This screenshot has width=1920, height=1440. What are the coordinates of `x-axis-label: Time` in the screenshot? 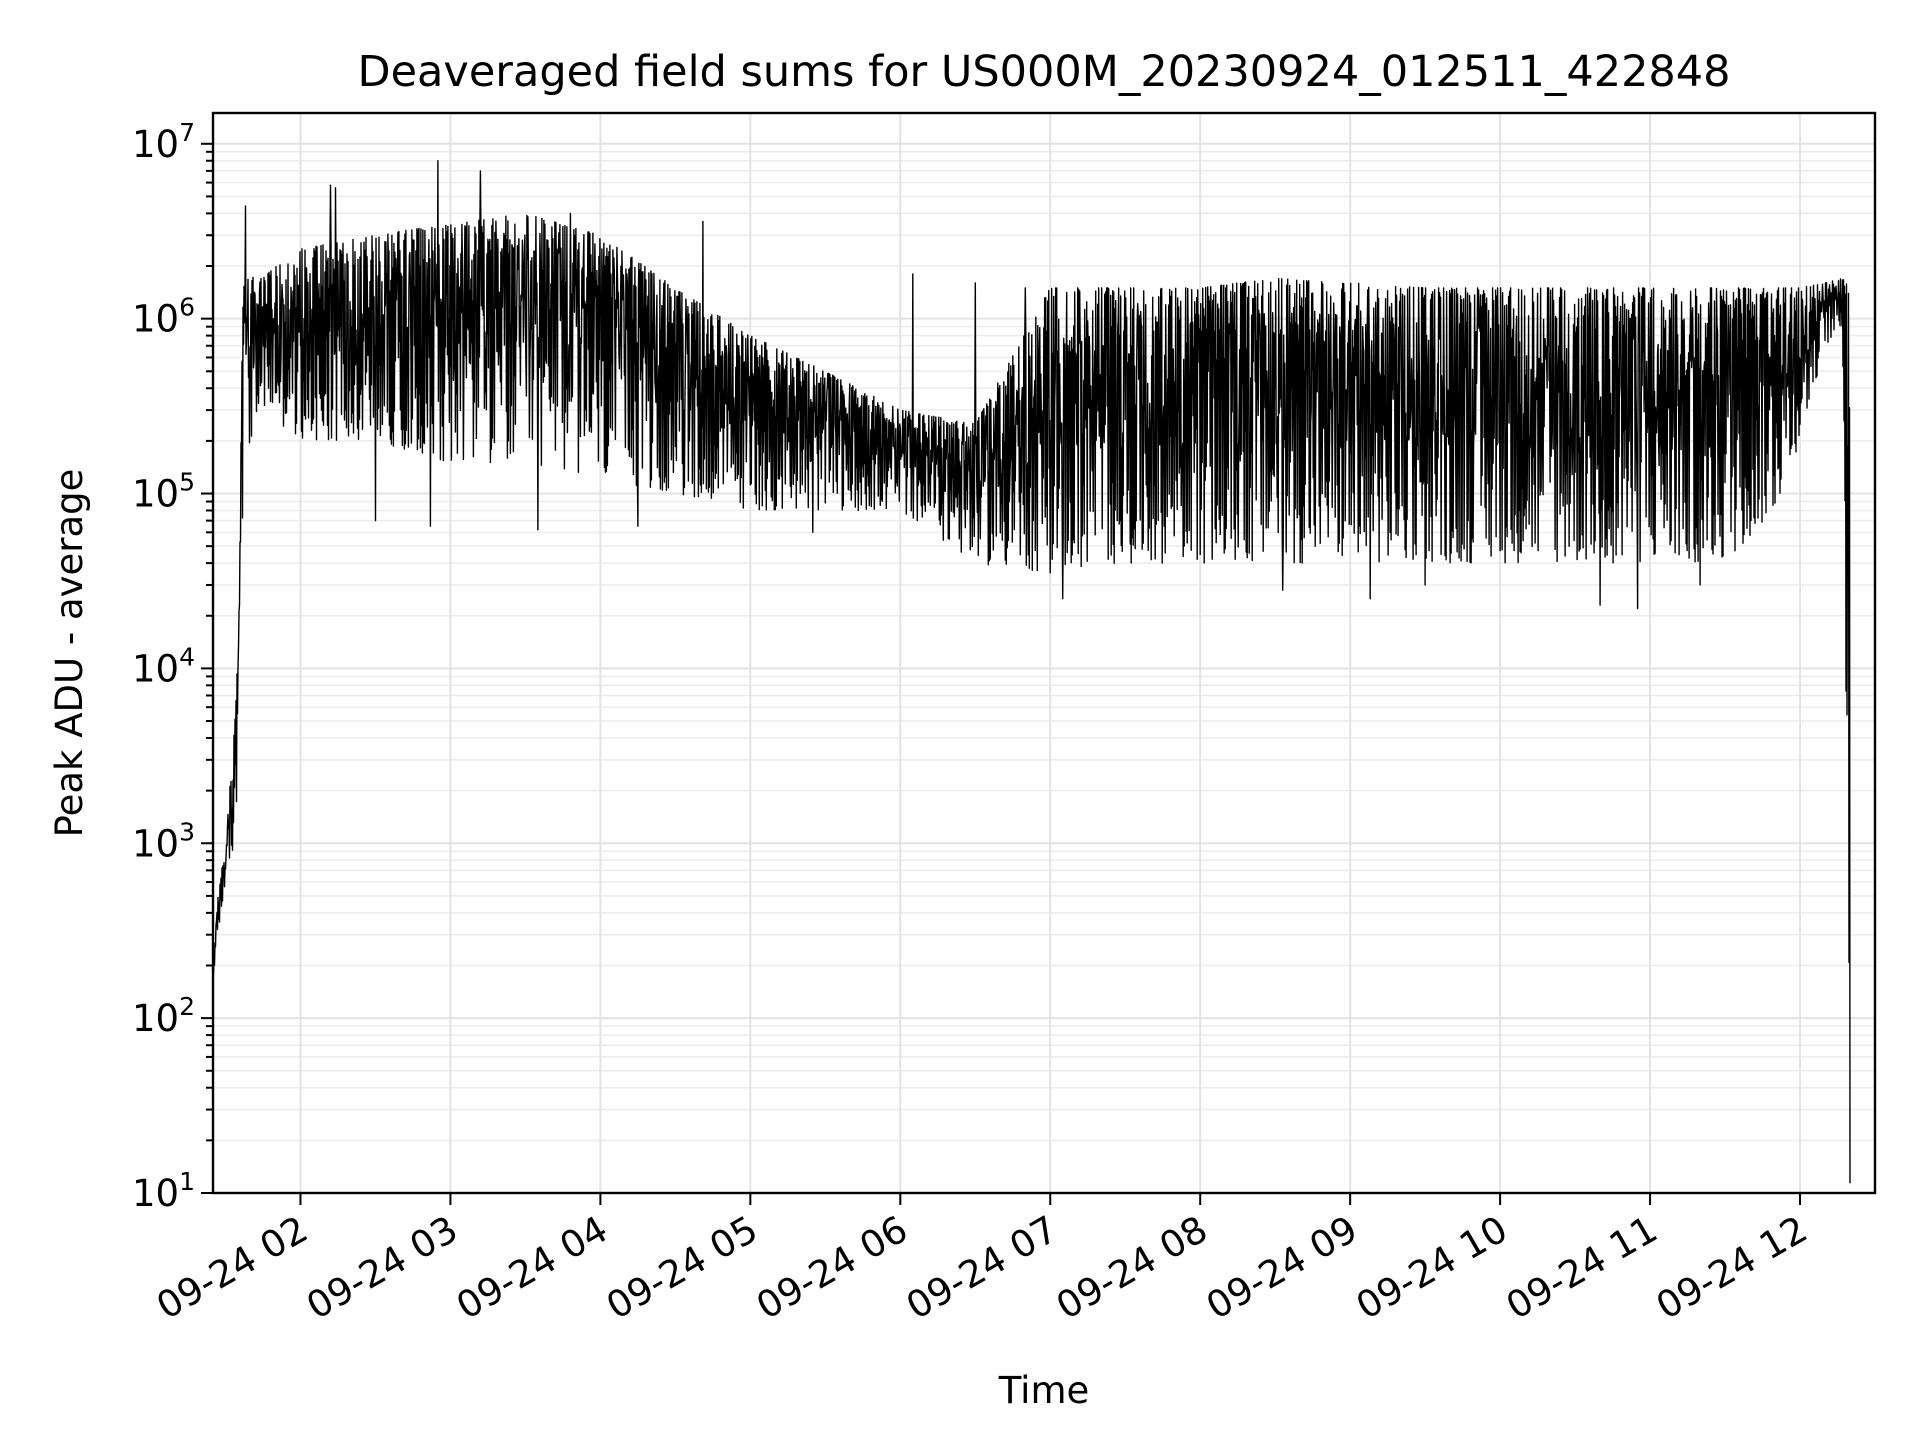 It's located at (1044, 1390).